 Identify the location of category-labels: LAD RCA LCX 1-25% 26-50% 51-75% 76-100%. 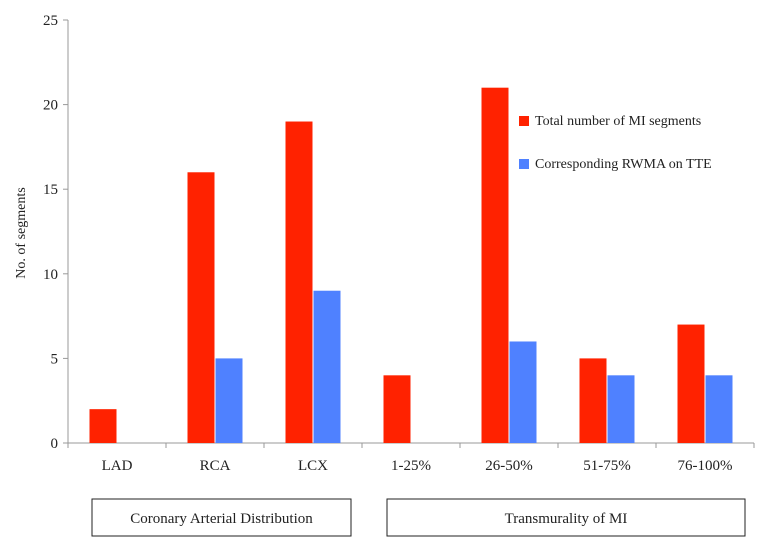
(417, 466).